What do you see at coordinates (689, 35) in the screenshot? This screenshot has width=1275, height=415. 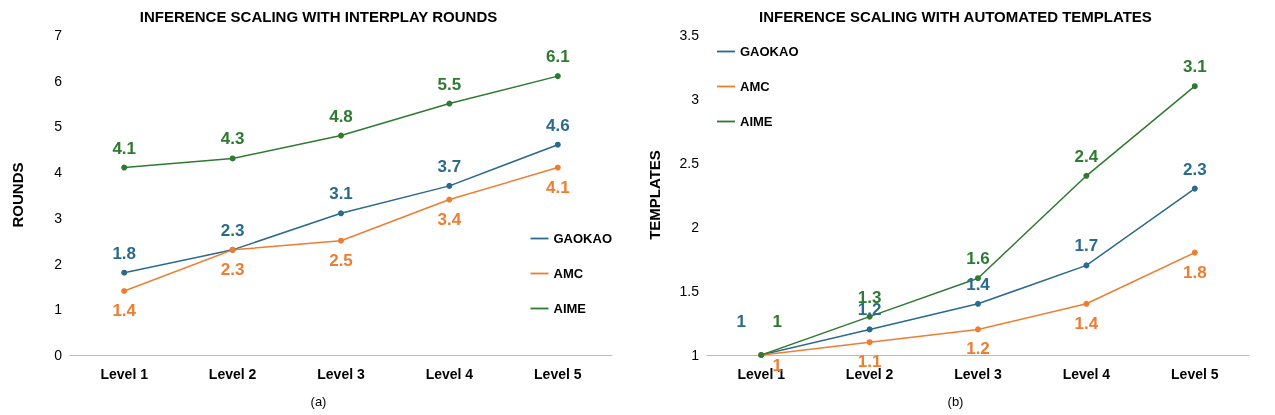 I see `y-tick-label: 3.5` at bounding box center [689, 35].